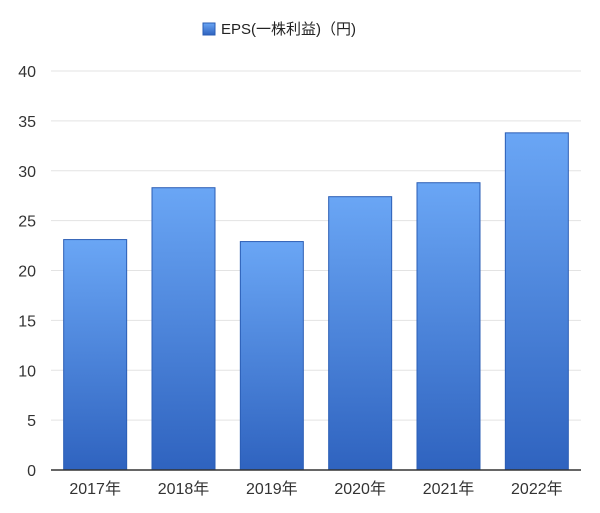 Image resolution: width=600 pixels, height=513 pixels. What do you see at coordinates (183, 329) in the screenshot?
I see `bar-2018年` at bounding box center [183, 329].